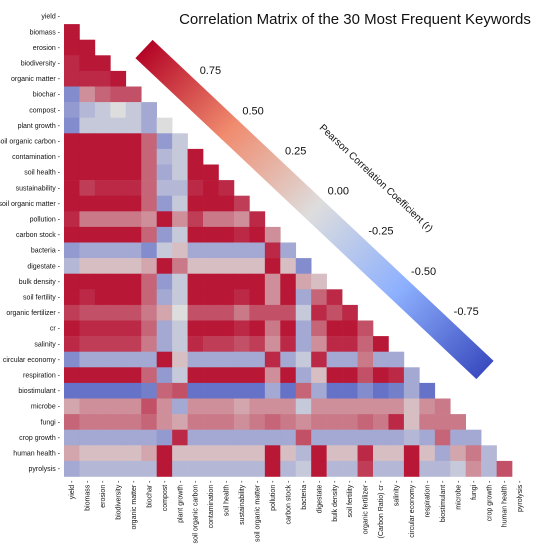  Describe the element at coordinates (319, 496) in the screenshot. I see `x-tick-label: digestate -` at that location.